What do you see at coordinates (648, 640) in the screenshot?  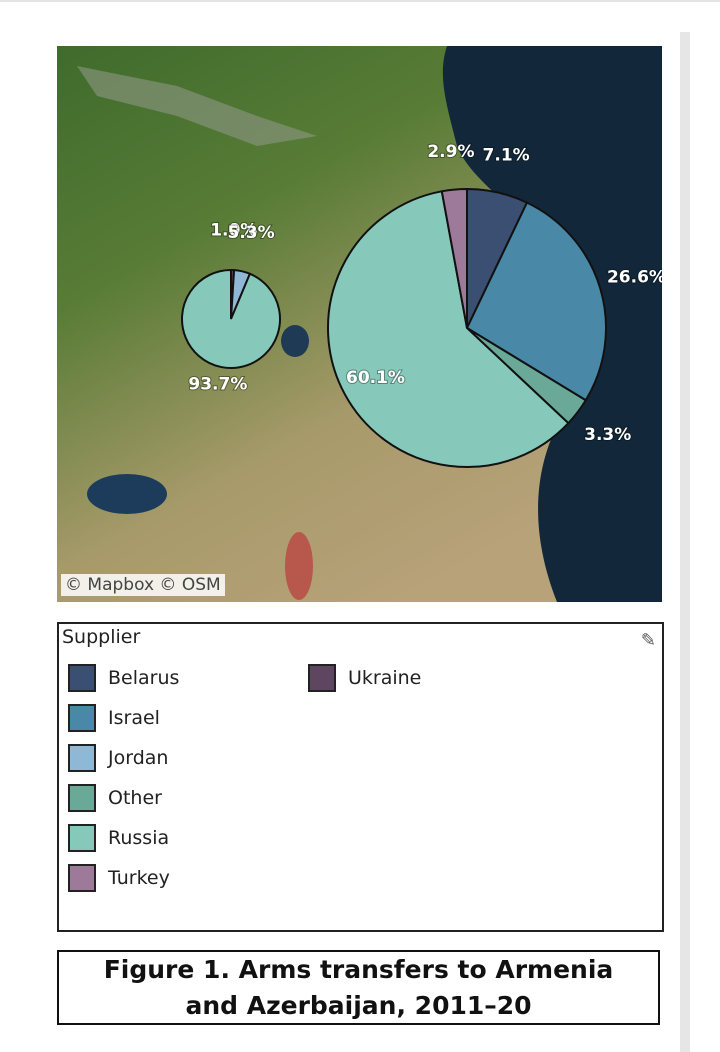 I see `edit-icon: ✎` at bounding box center [648, 640].